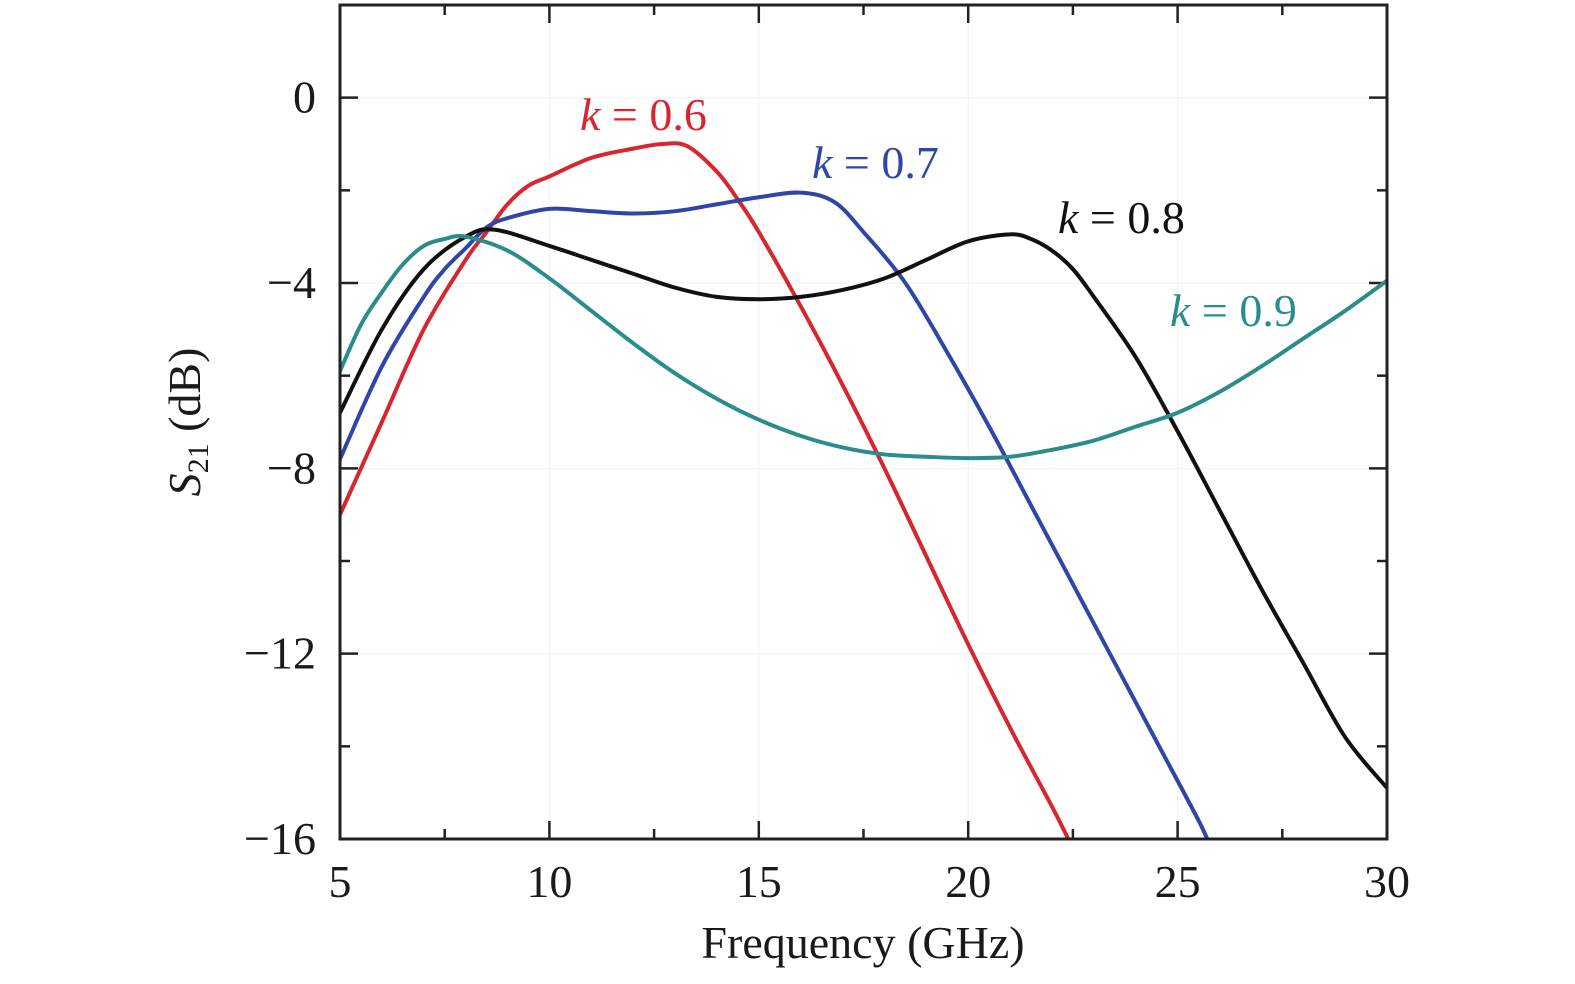 The image size is (1575, 984). What do you see at coordinates (643, 114) in the screenshot?
I see `series-label-k06: k = 0.6` at bounding box center [643, 114].